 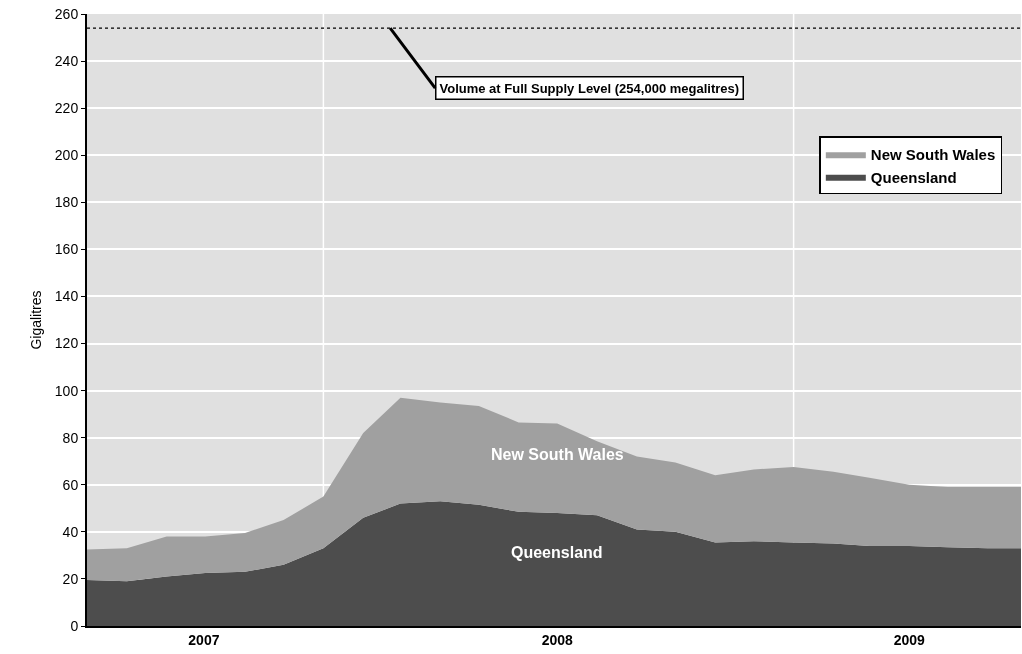 What do you see at coordinates (70, 578) in the screenshot?
I see `y-tick-label: 20` at bounding box center [70, 578].